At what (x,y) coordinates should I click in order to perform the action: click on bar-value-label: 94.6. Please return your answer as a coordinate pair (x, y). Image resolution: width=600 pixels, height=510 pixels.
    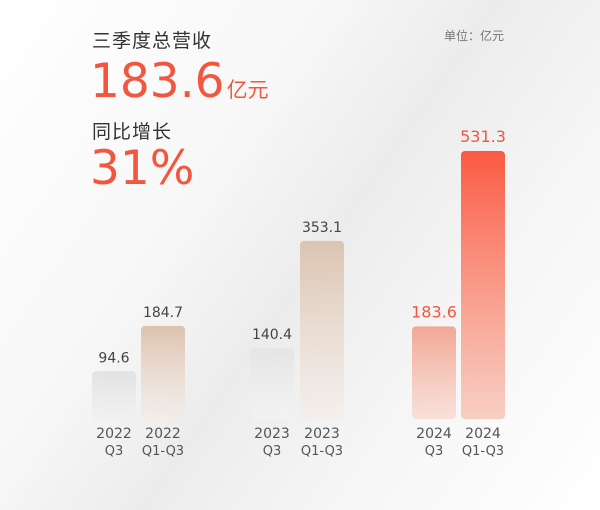
    Looking at the image, I should click on (113, 358).